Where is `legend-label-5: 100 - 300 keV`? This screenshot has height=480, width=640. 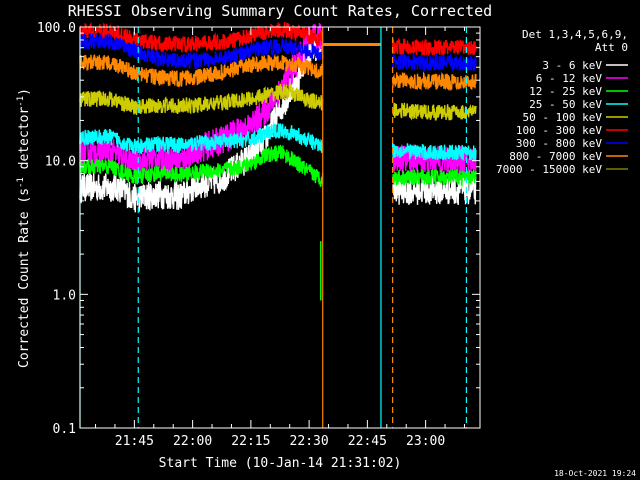
legend-label-5: 100 - 300 keV is located at coordinates (559, 130).